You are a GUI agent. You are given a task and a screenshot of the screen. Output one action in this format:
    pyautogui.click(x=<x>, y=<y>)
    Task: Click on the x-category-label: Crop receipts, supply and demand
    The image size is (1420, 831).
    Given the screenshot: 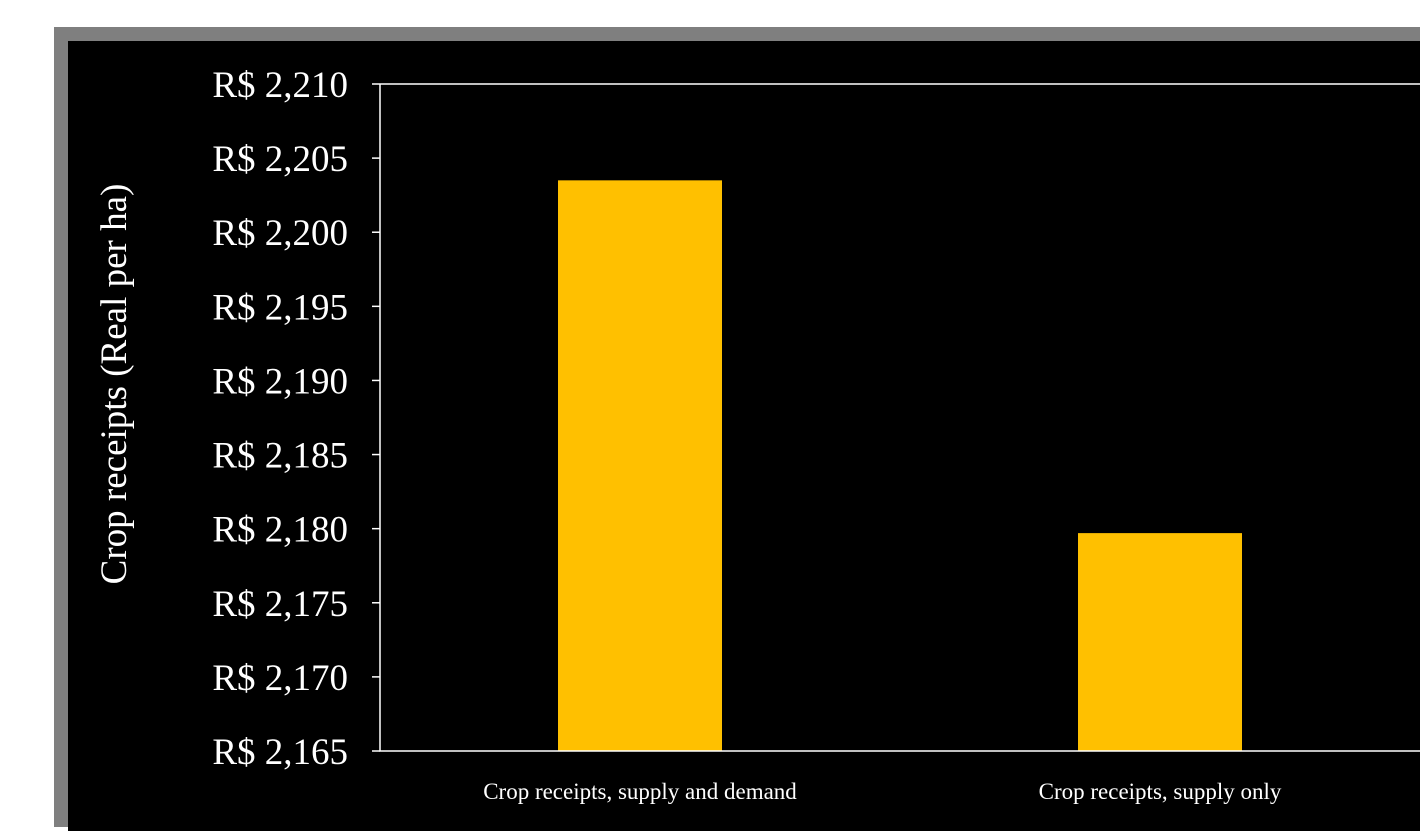 What is the action you would take?
    pyautogui.click(x=640, y=791)
    